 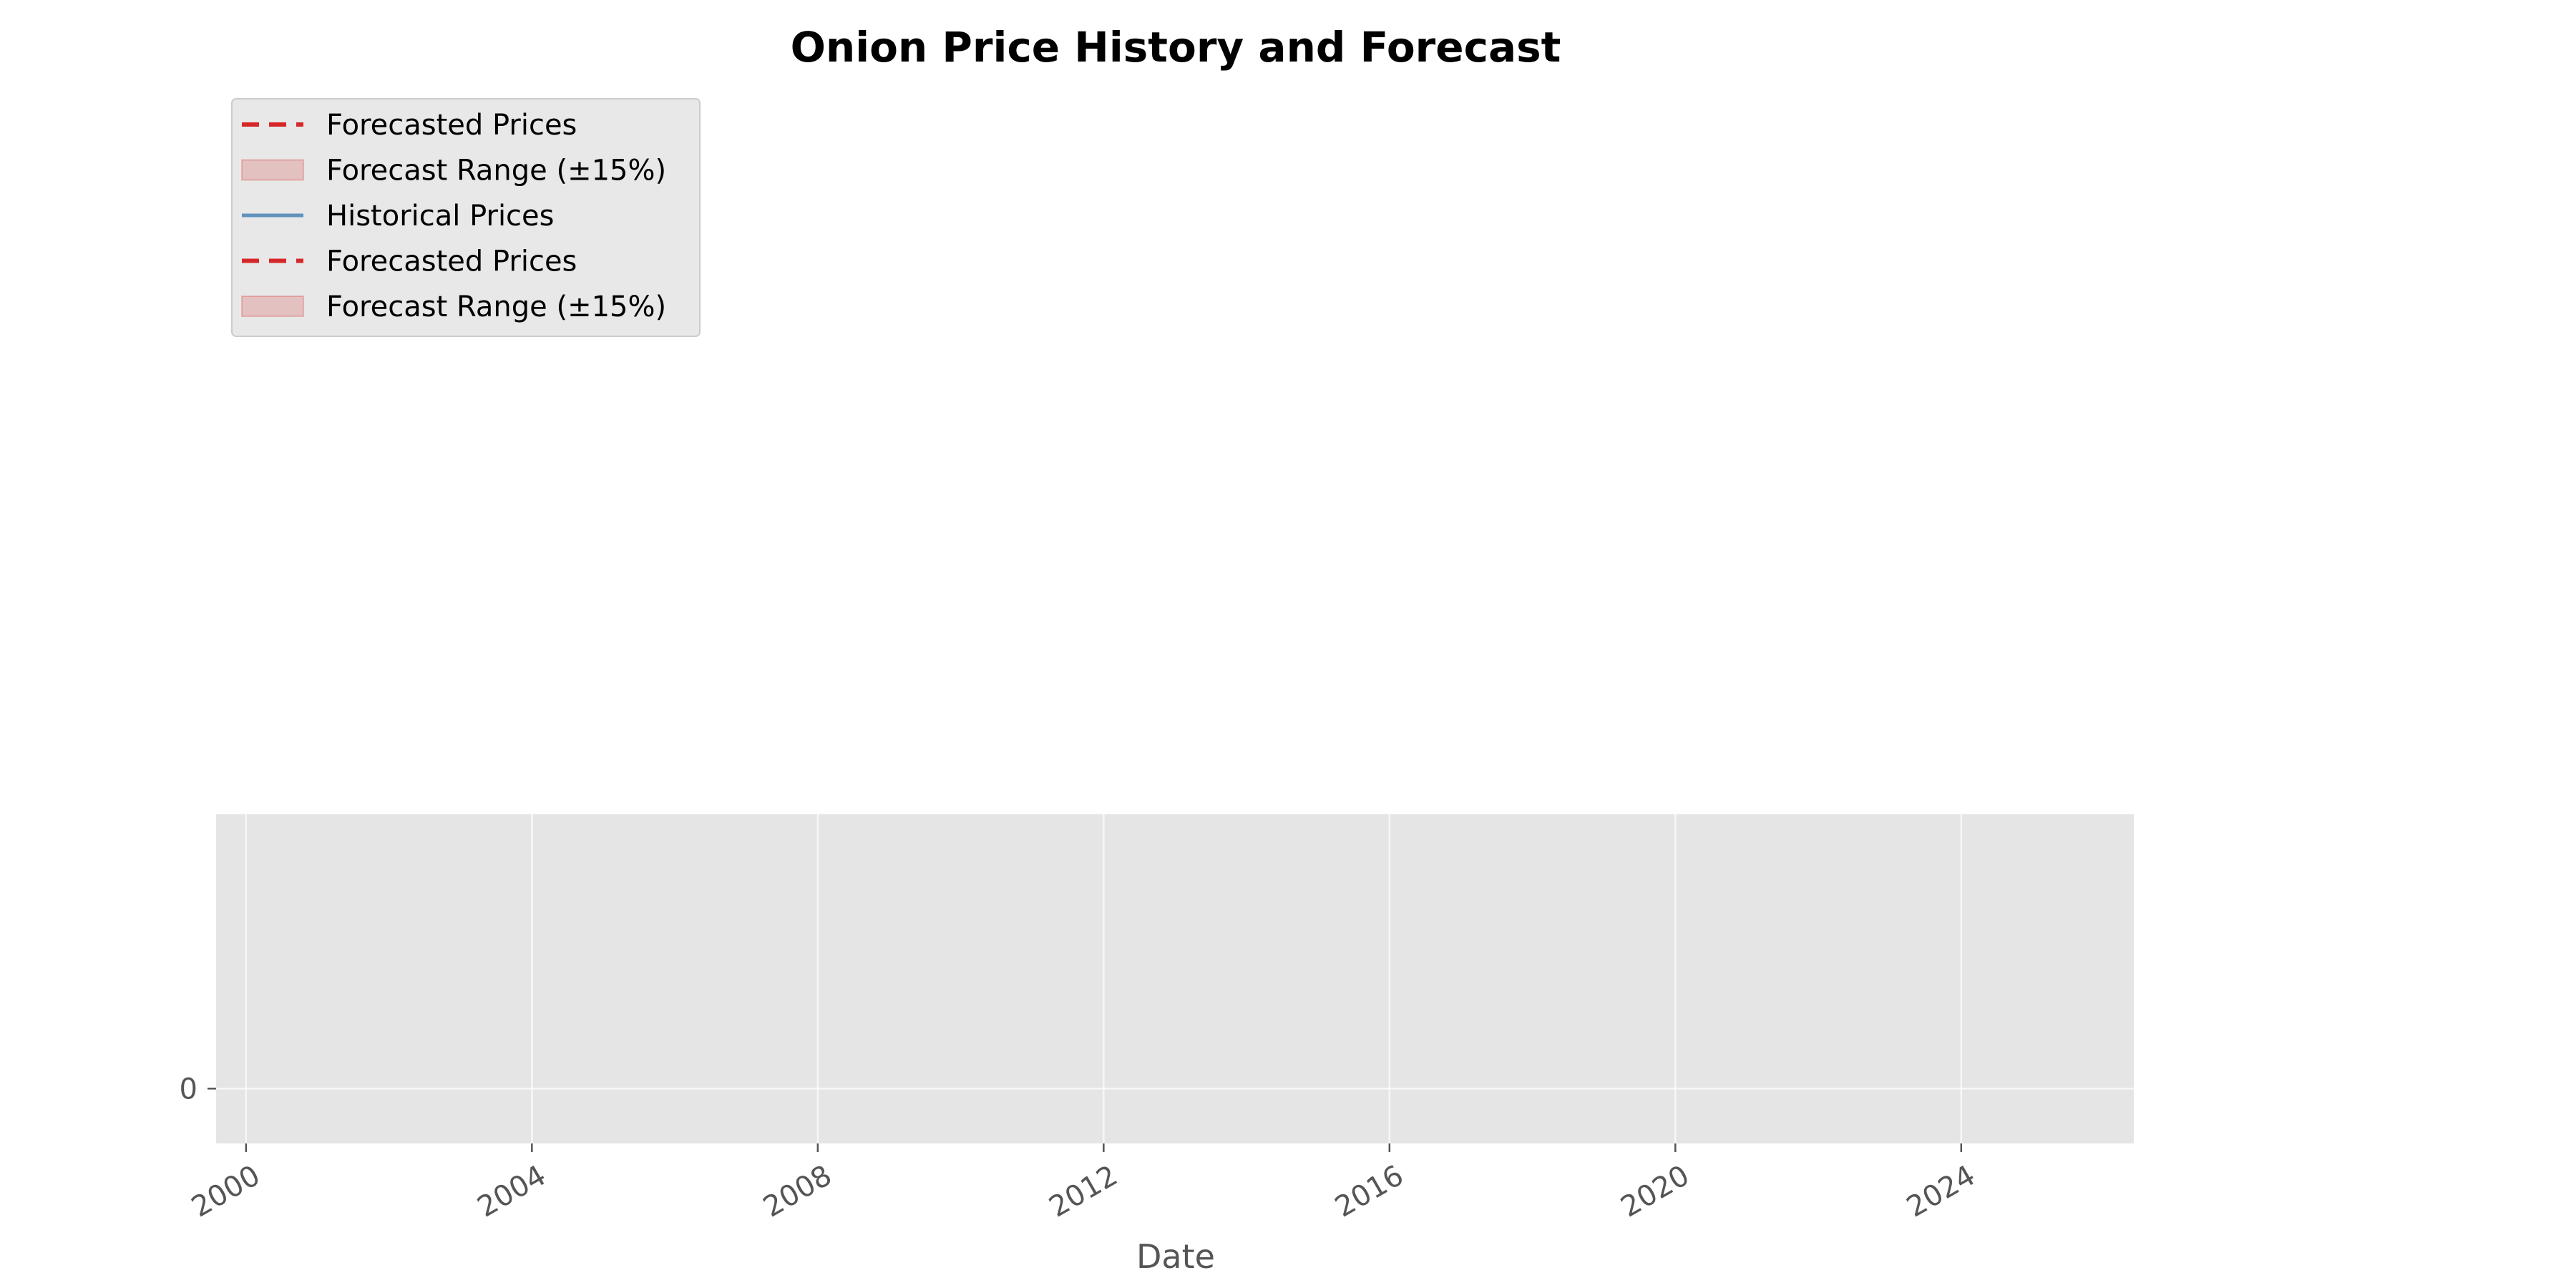 I want to click on chart-title: Onion Price History and Forecast, so click(x=1176, y=48).